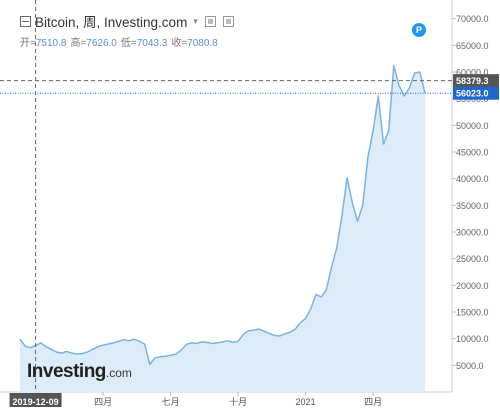  Describe the element at coordinates (470, 366) in the screenshot. I see `y-tick-label: 5000.0` at that location.